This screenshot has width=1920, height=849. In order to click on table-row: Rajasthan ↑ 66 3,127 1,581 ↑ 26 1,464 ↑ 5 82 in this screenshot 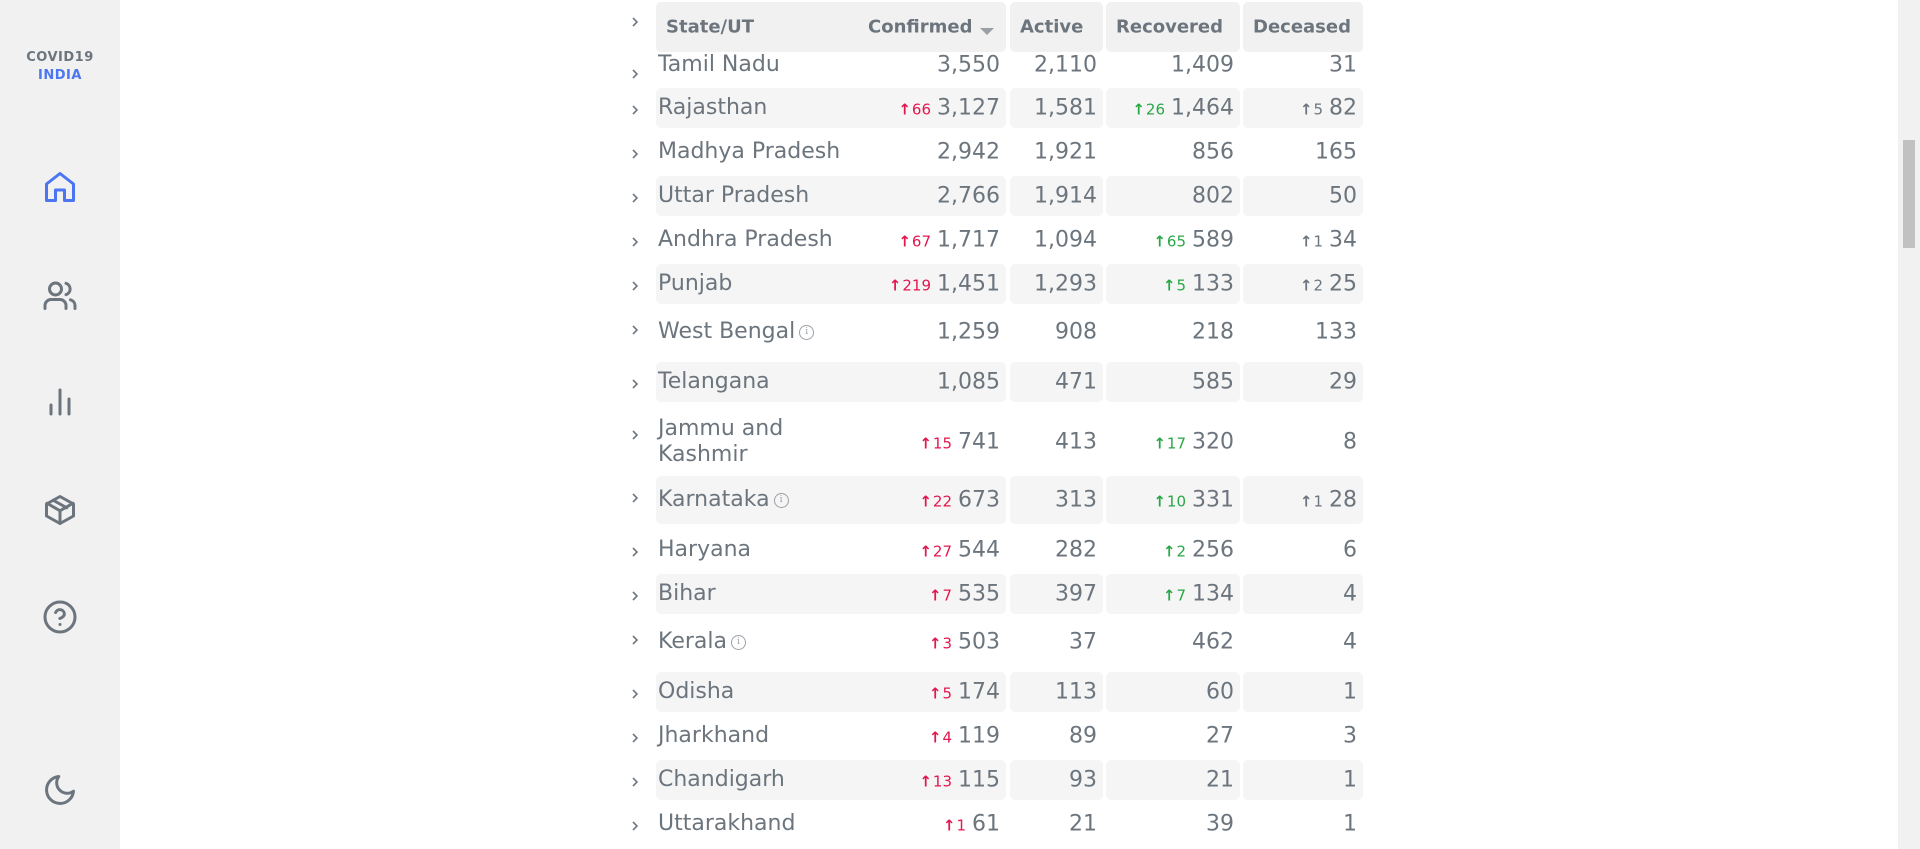, I will do `click(992, 108)`.